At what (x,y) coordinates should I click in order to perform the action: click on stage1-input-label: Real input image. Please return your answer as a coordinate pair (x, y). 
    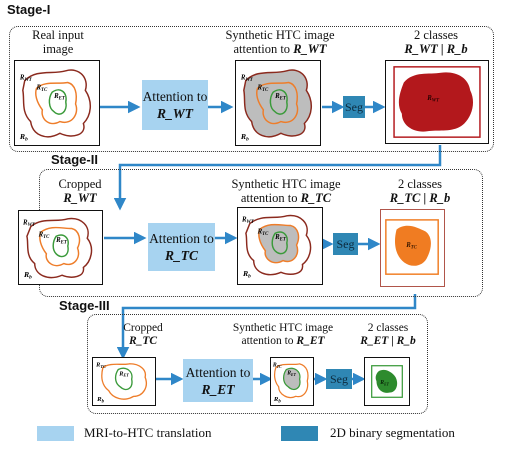
    Looking at the image, I should click on (58, 42).